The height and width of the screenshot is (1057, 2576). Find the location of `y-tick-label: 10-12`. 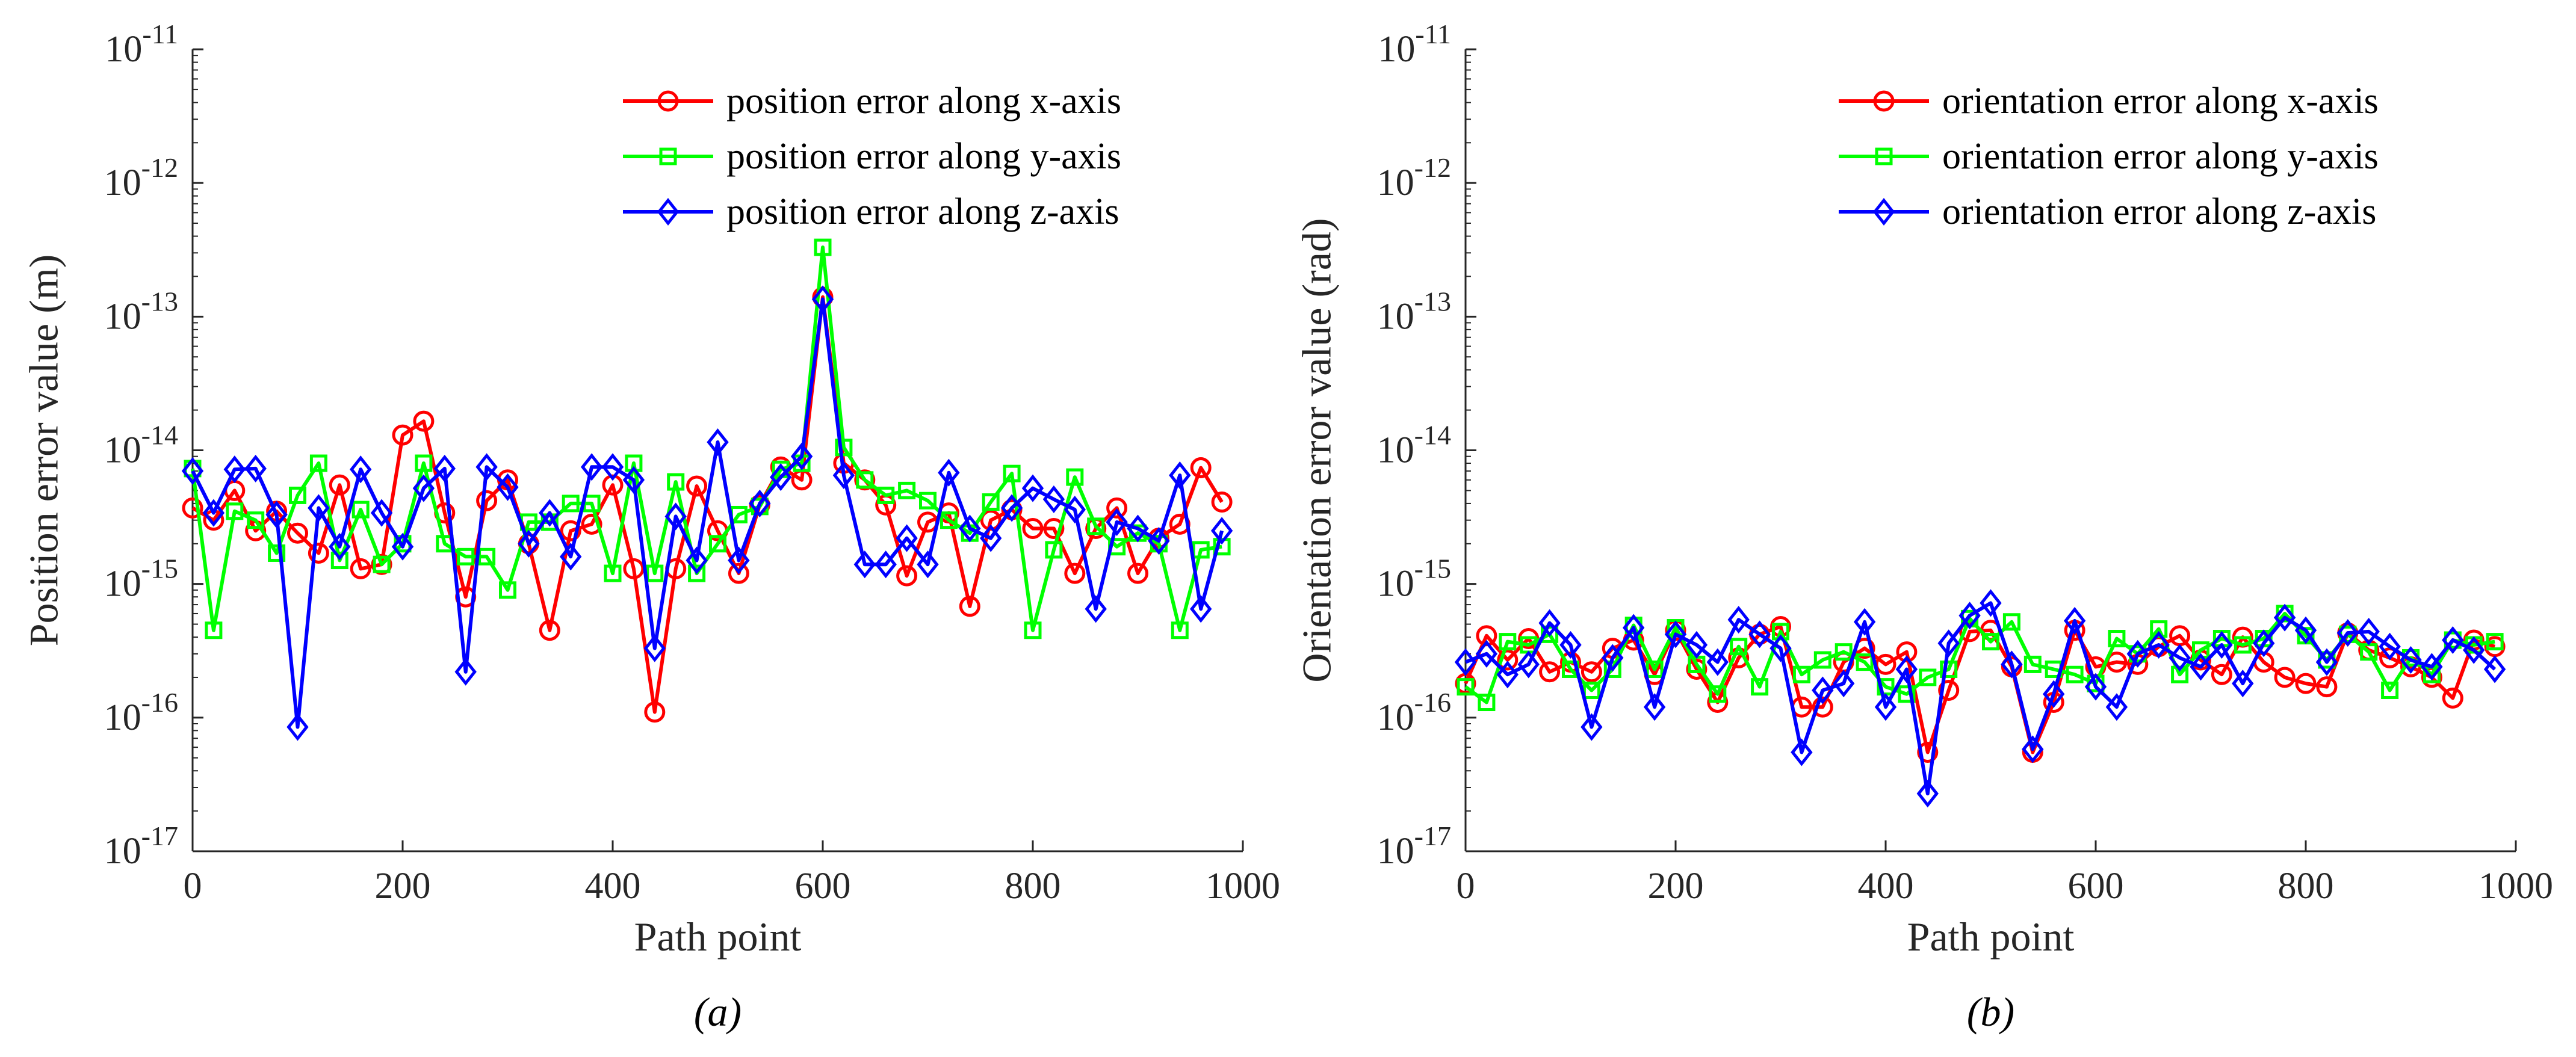

y-tick-label: 10-12 is located at coordinates (1414, 177).